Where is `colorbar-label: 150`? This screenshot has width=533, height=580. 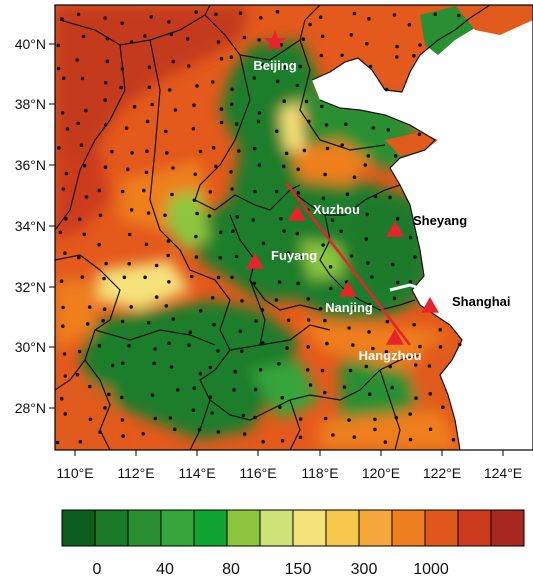
colorbar-label: 150 is located at coordinates (298, 569).